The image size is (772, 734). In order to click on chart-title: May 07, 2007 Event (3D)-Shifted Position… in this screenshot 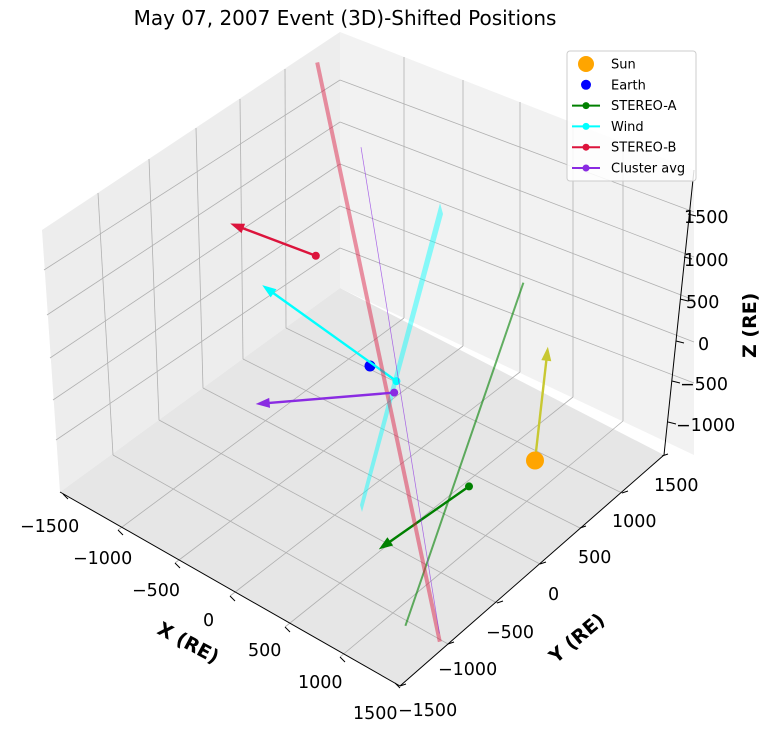, I will do `click(345, 18)`.